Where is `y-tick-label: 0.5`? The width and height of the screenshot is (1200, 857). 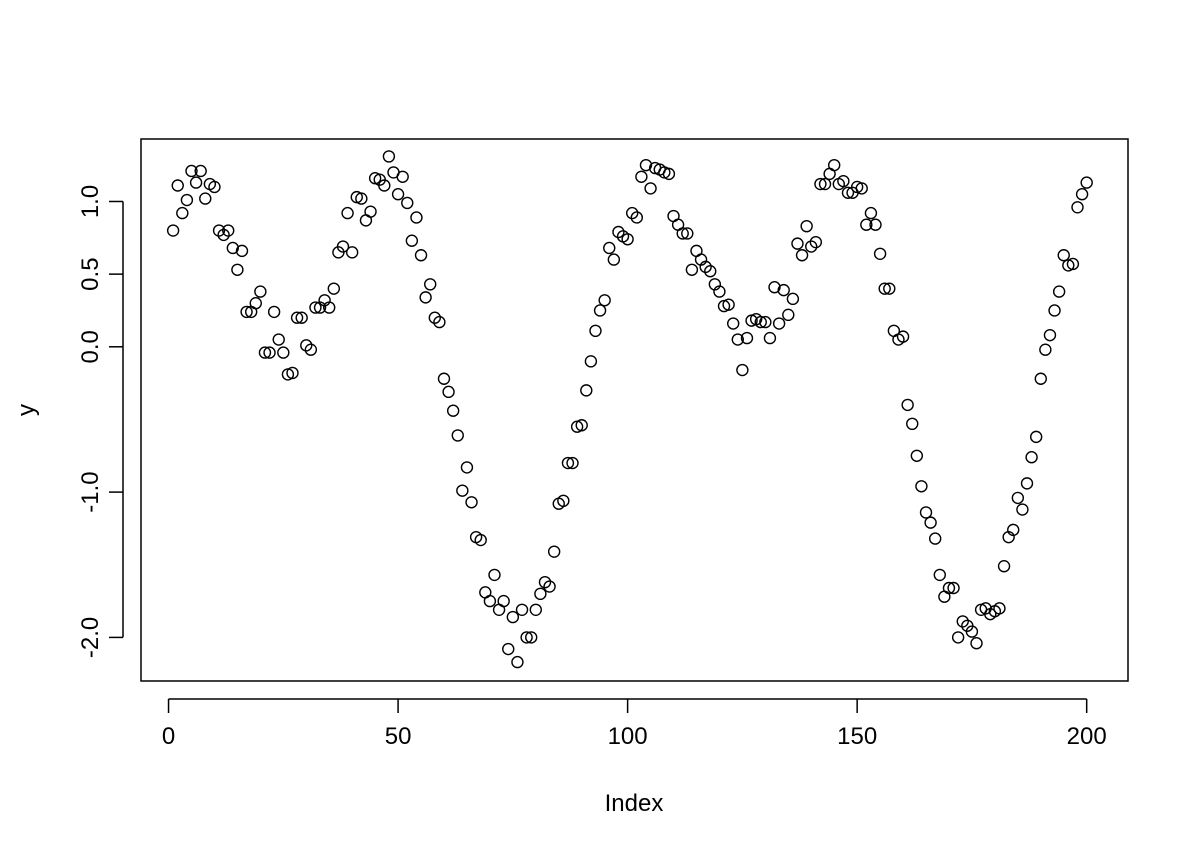 y-tick-label: 0.5 is located at coordinates (90, 273).